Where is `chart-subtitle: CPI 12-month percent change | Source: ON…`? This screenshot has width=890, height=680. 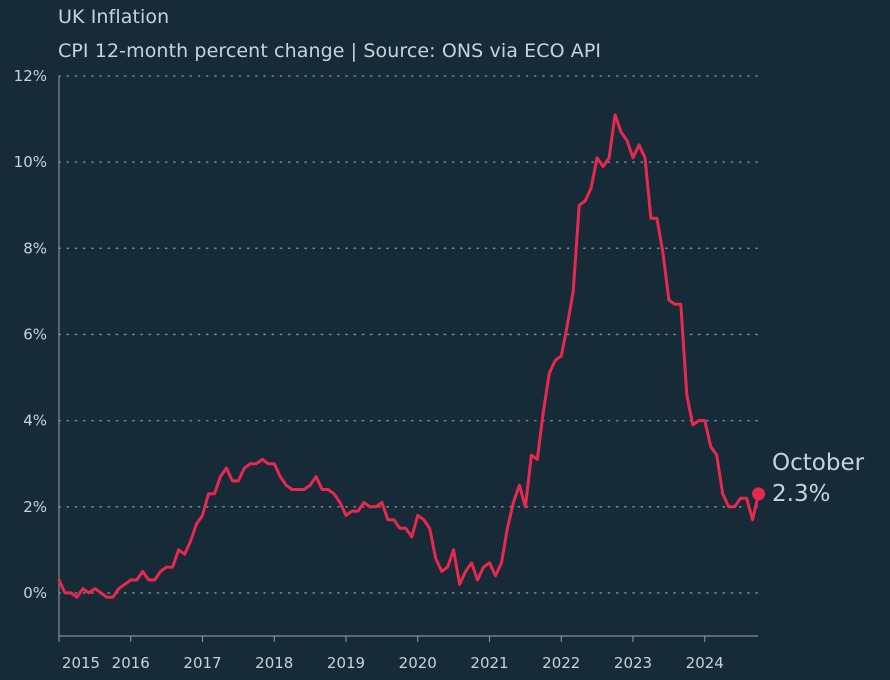 chart-subtitle: CPI 12-month percent change | Source: ON… is located at coordinates (330, 51).